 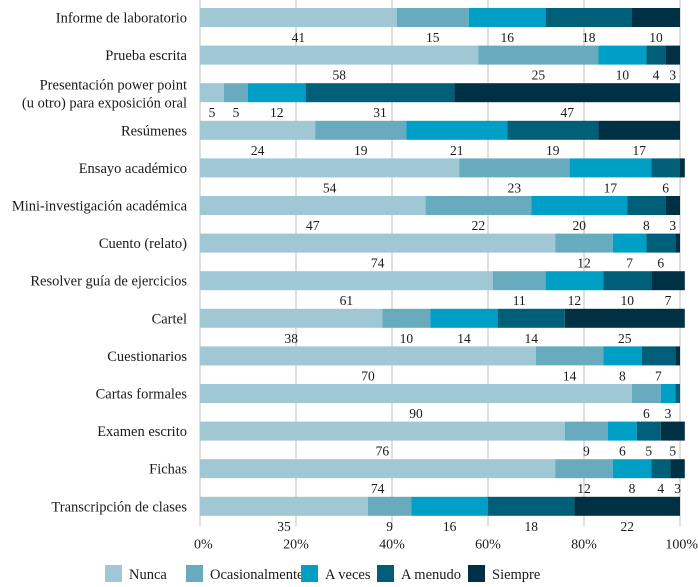 What do you see at coordinates (504, 574) in the screenshot?
I see `legend-item: Siempre` at bounding box center [504, 574].